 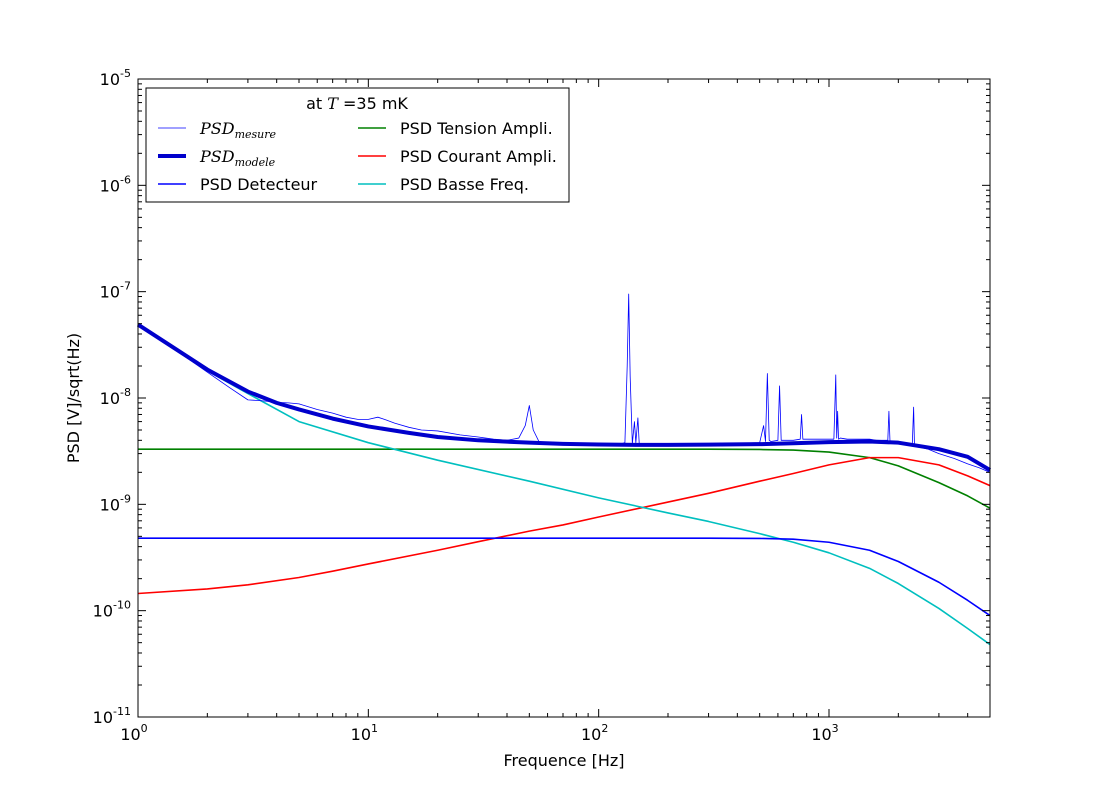 I want to click on legend-label-courant: PSD Courant Ampli., so click(x=478, y=156).